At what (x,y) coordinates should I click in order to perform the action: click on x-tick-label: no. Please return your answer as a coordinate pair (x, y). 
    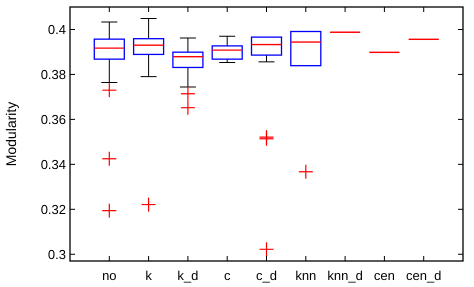
    Looking at the image, I should click on (109, 275).